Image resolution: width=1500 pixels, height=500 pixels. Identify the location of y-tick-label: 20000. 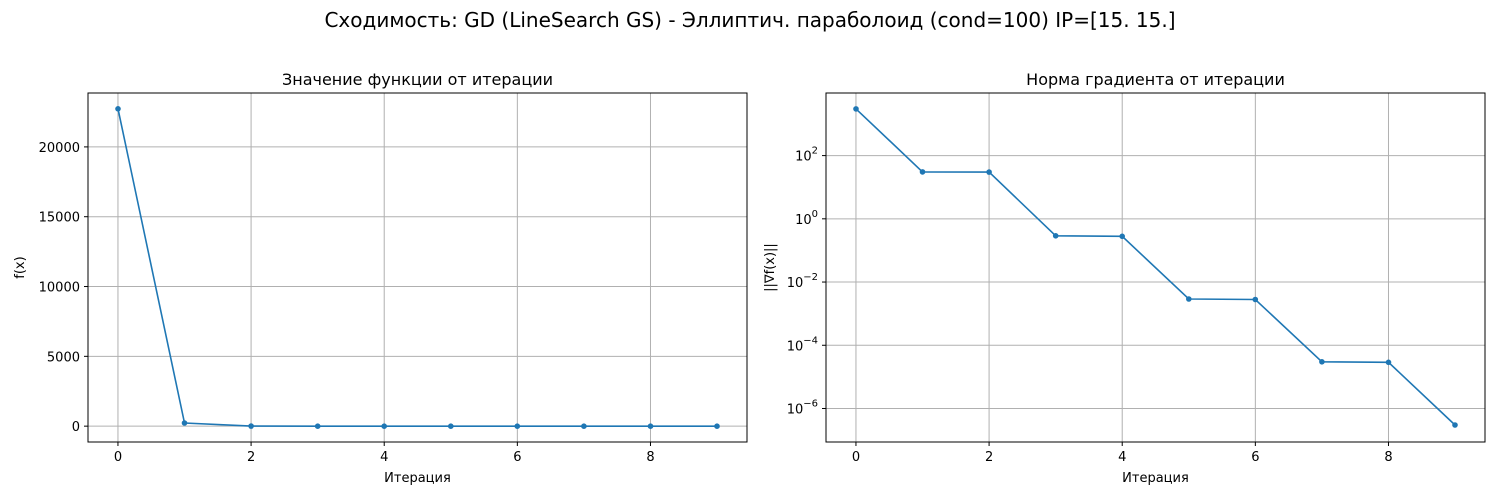
(59, 148).